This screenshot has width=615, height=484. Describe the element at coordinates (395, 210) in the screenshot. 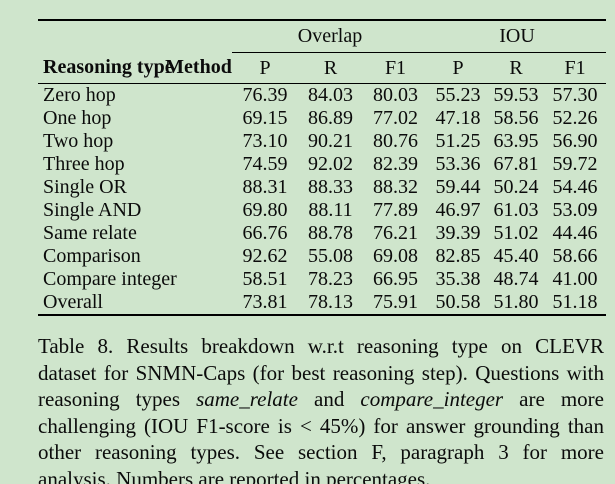

I see `cell-value: 77.89` at that location.